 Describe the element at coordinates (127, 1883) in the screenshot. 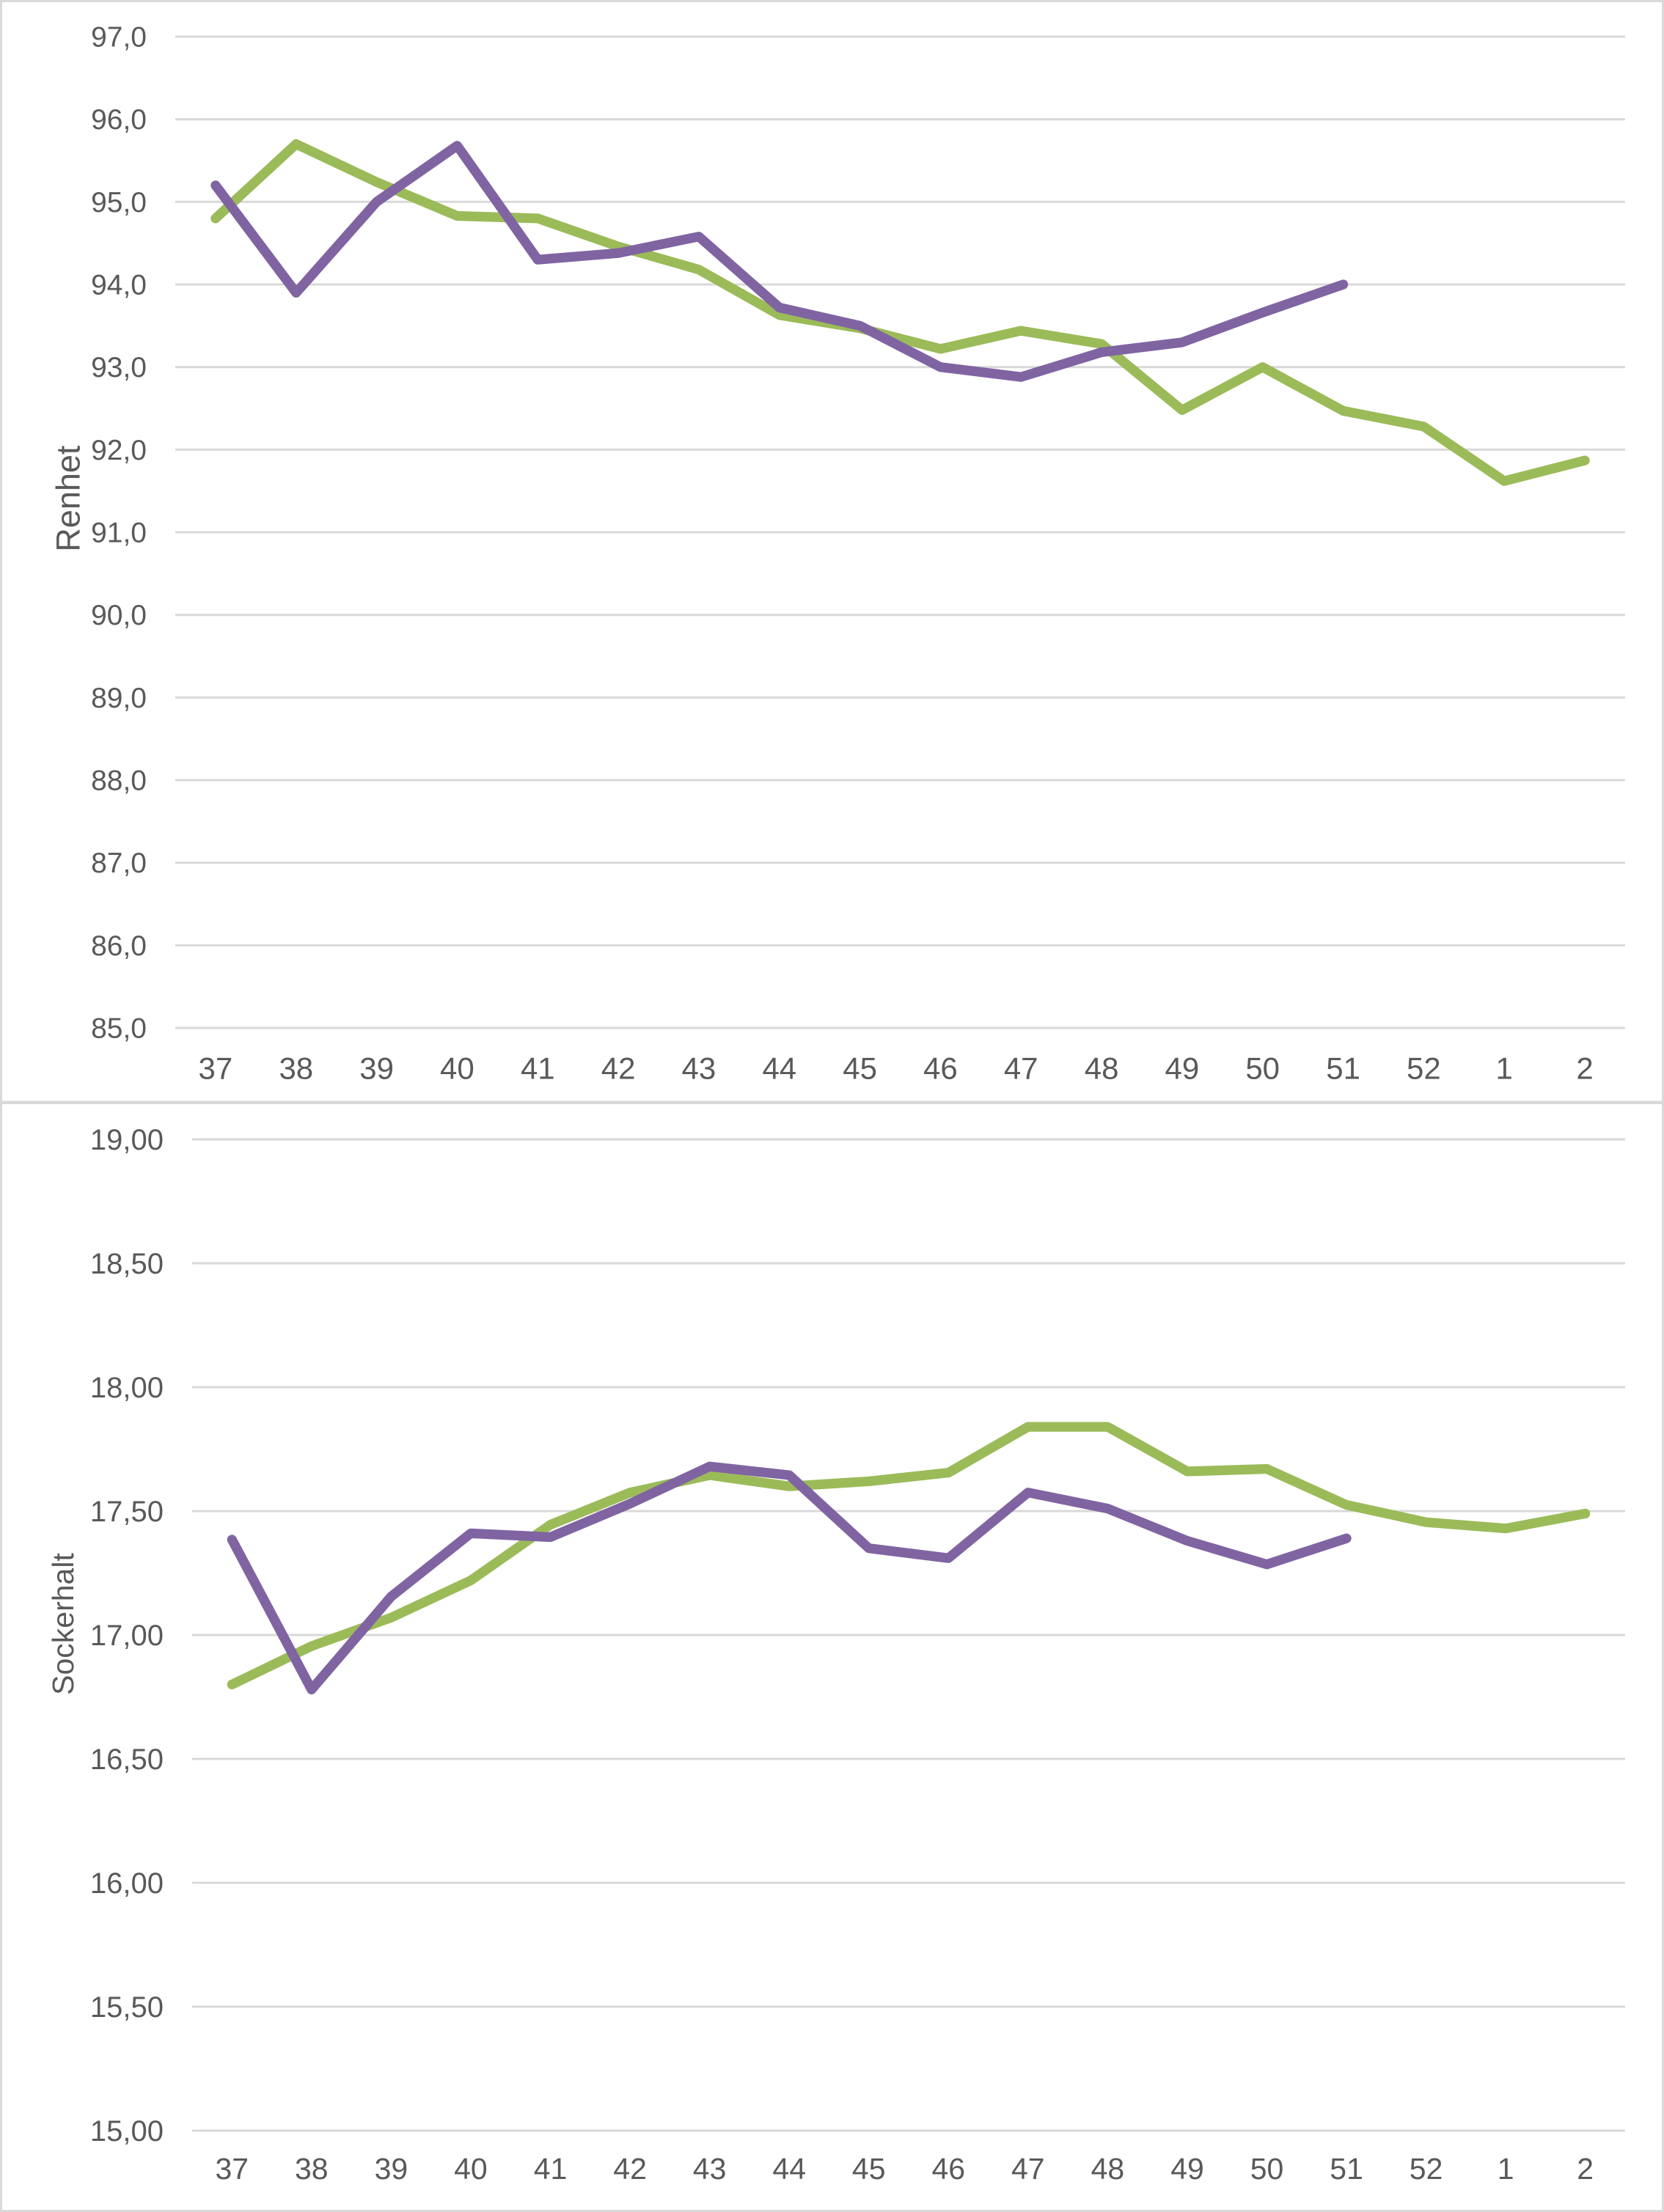

I see `svg-text: 16,00` at that location.